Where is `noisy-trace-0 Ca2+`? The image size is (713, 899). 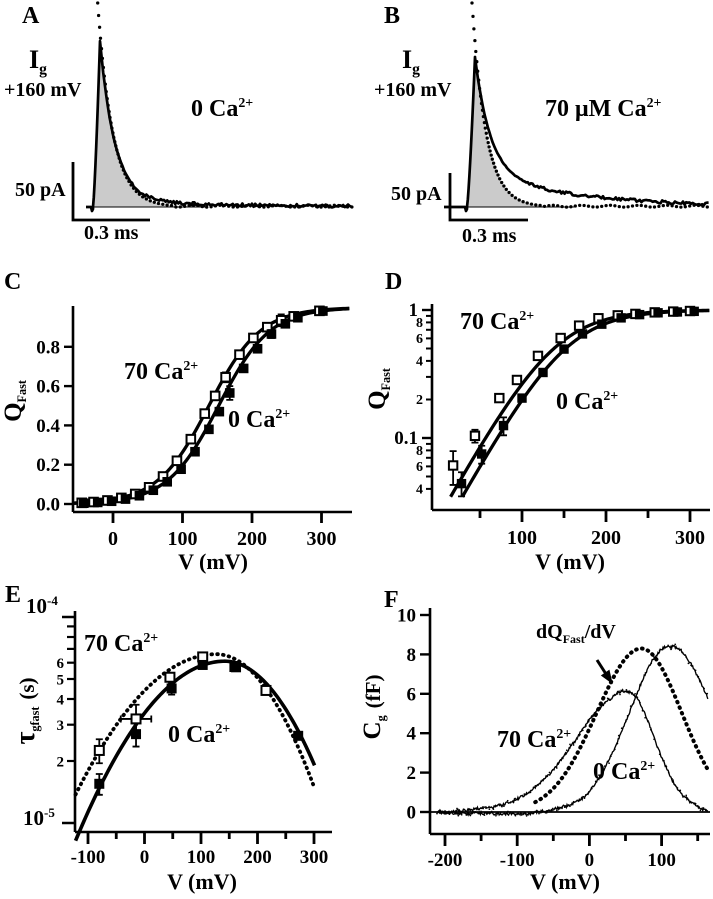
noisy-trace-0 Ca2+ is located at coordinates (572, 730).